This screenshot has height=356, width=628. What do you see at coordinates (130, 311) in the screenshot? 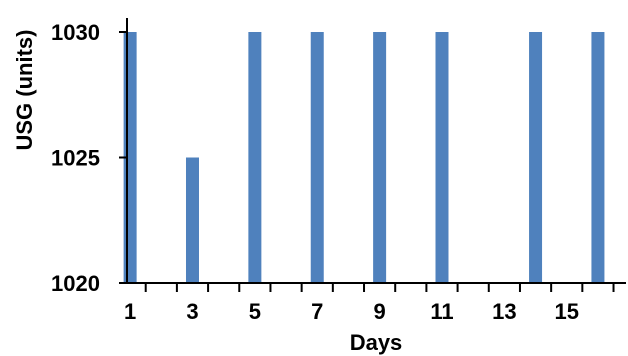
I see `x-tick-label: 1` at bounding box center [130, 311].